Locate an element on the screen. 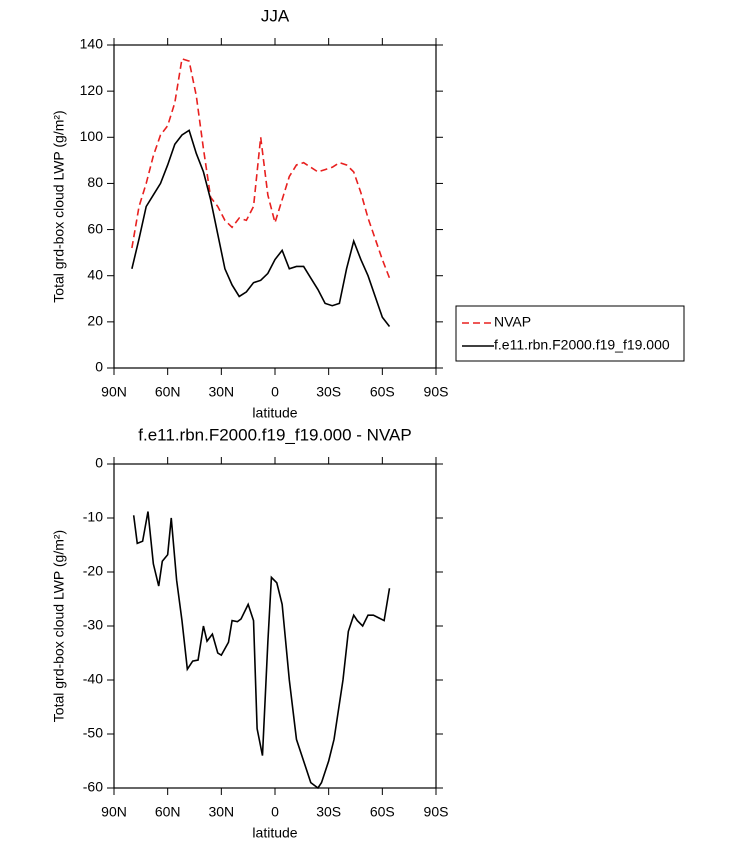 The height and width of the screenshot is (855, 733). y-tick-label: -50 is located at coordinates (93, 733).